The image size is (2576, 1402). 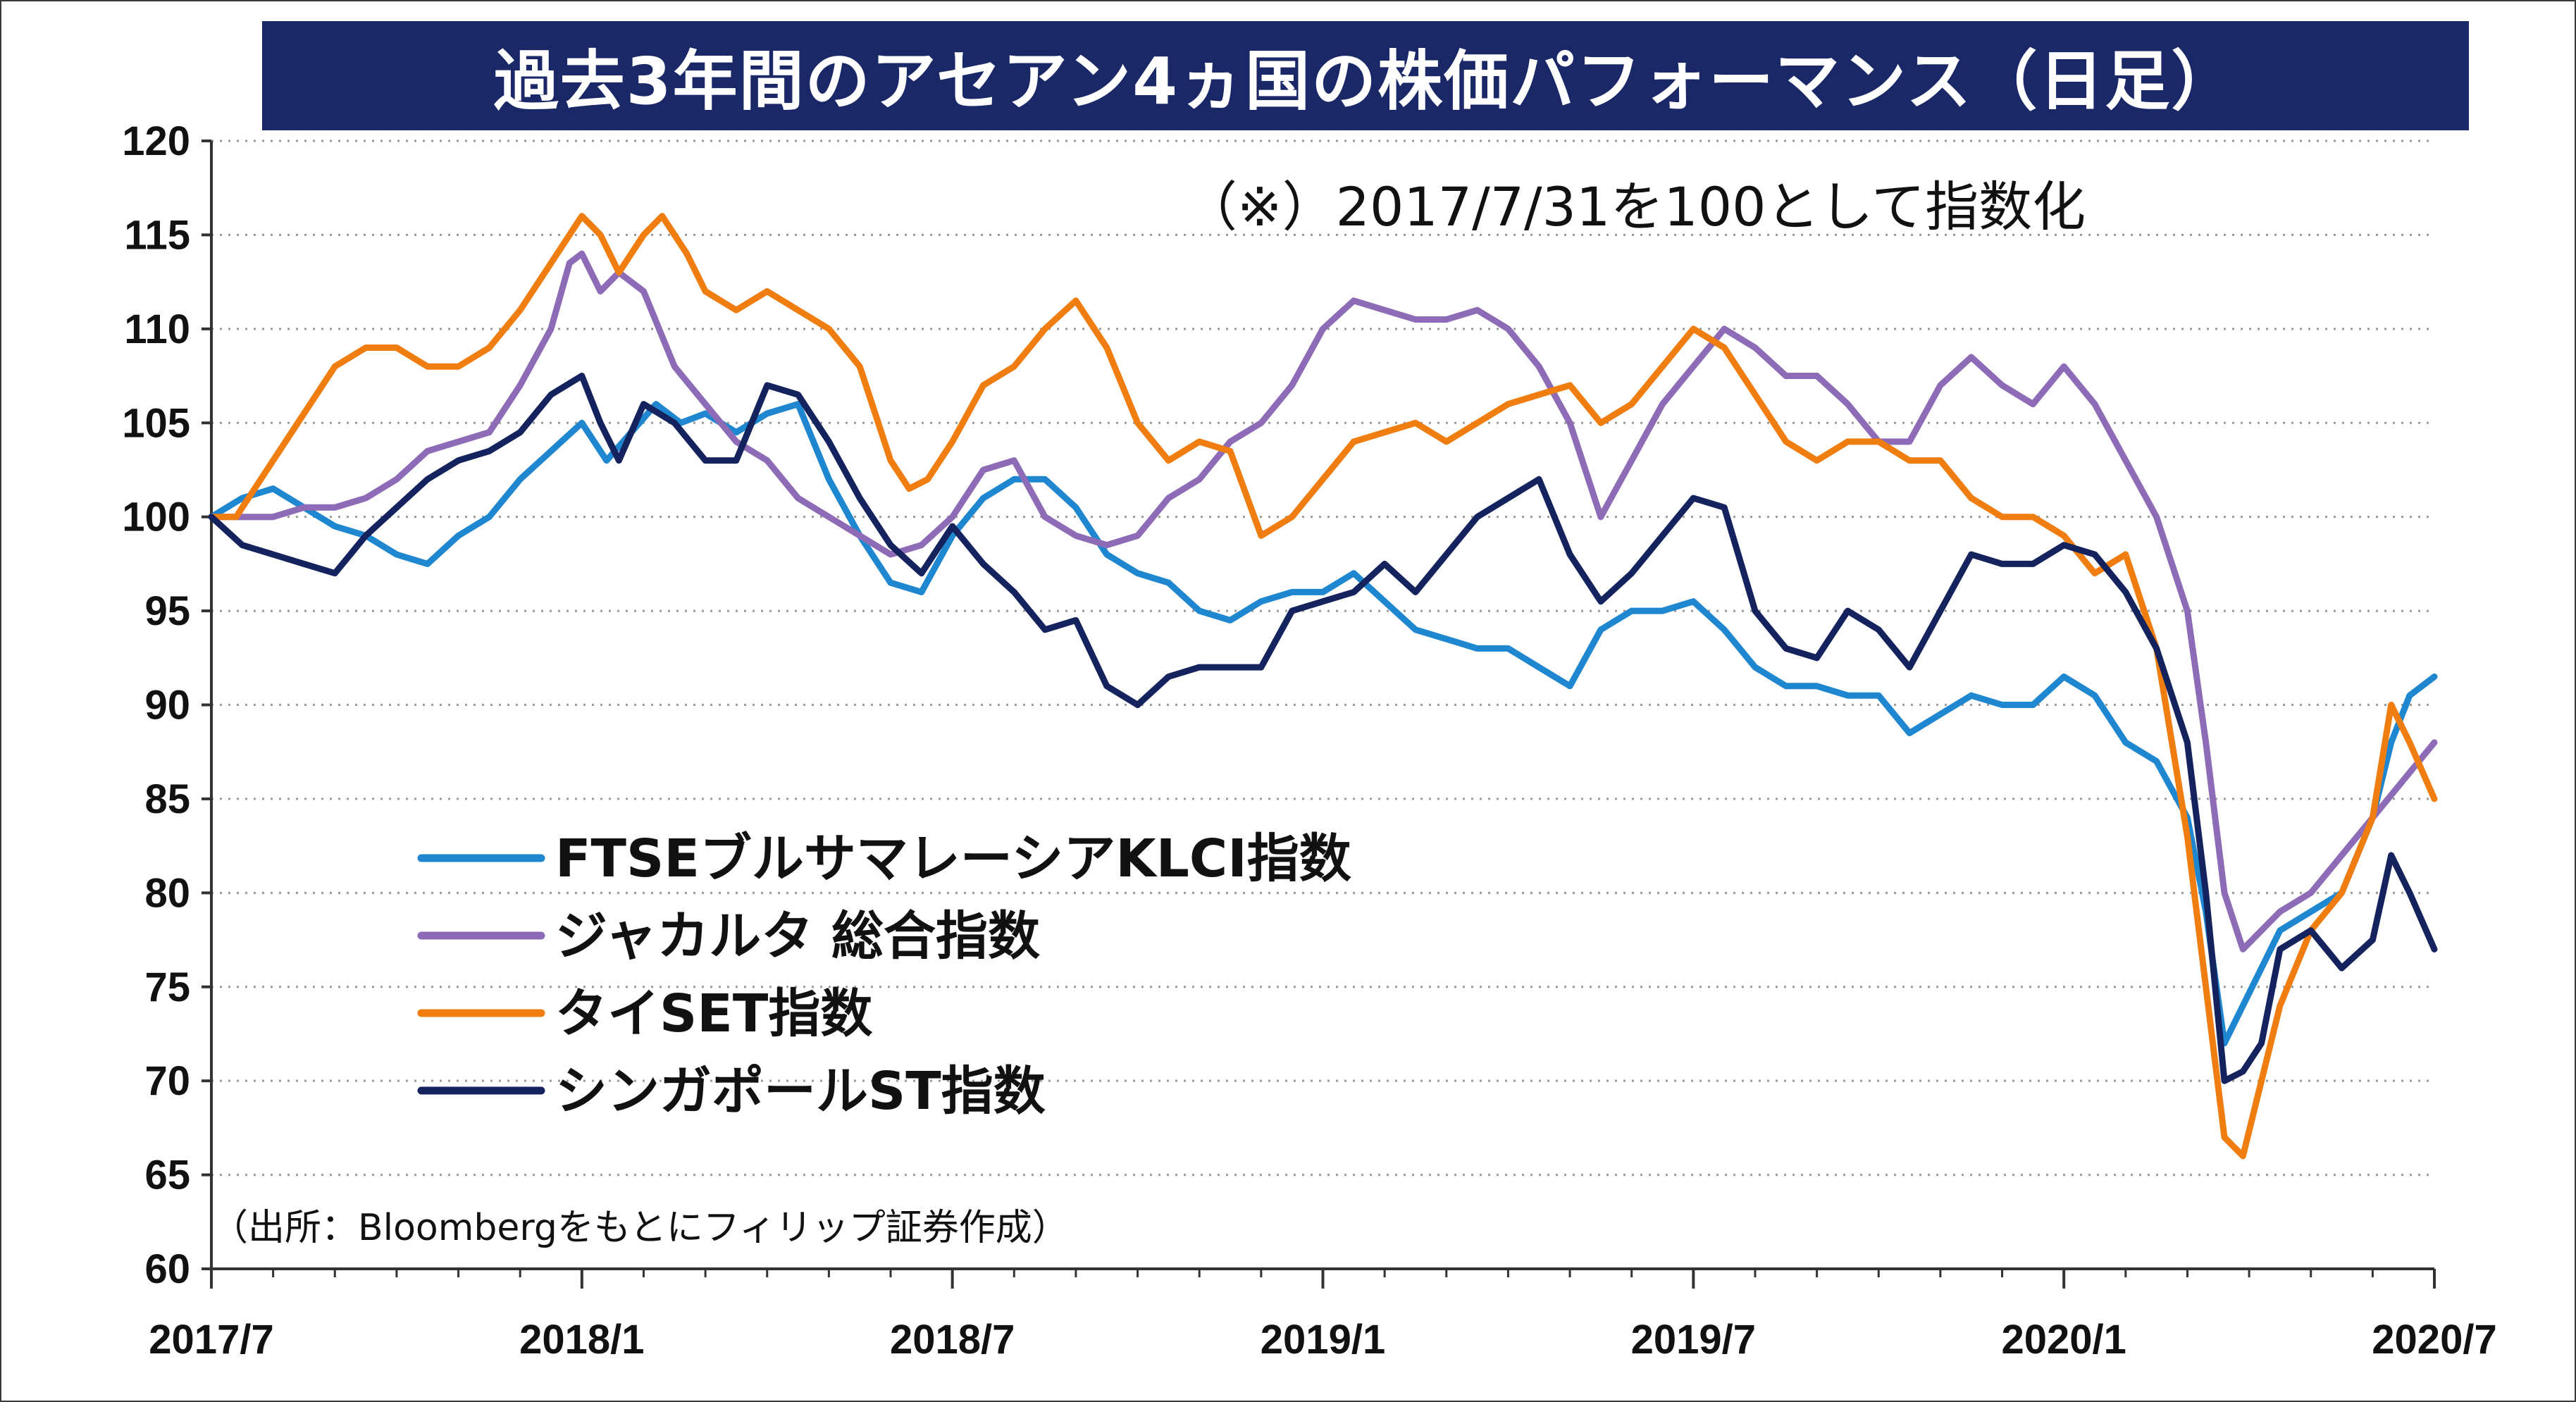 I want to click on y-tick-label: 115, so click(x=157, y=235).